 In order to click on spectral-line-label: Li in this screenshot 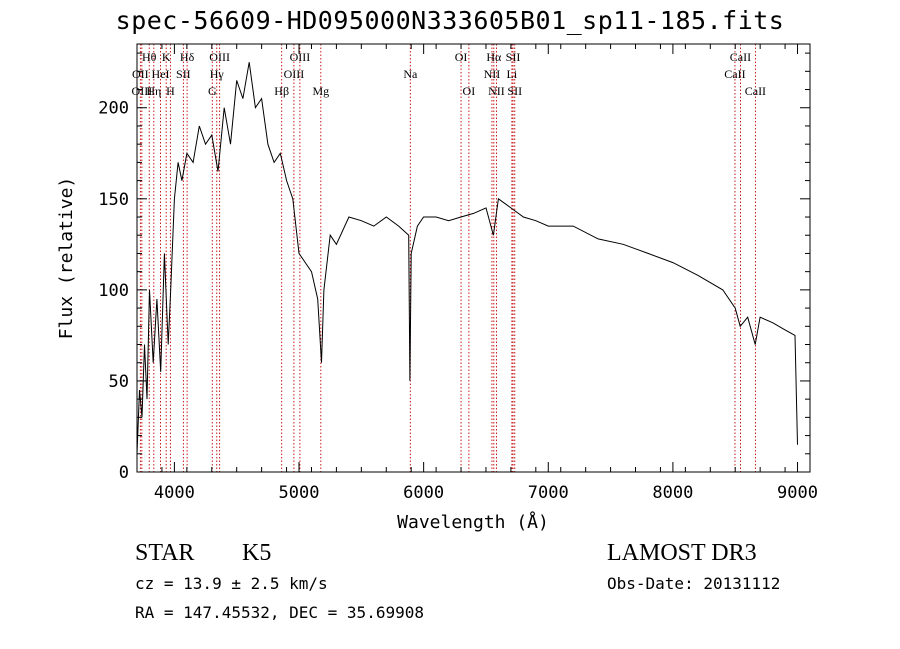, I will do `click(512, 74)`.